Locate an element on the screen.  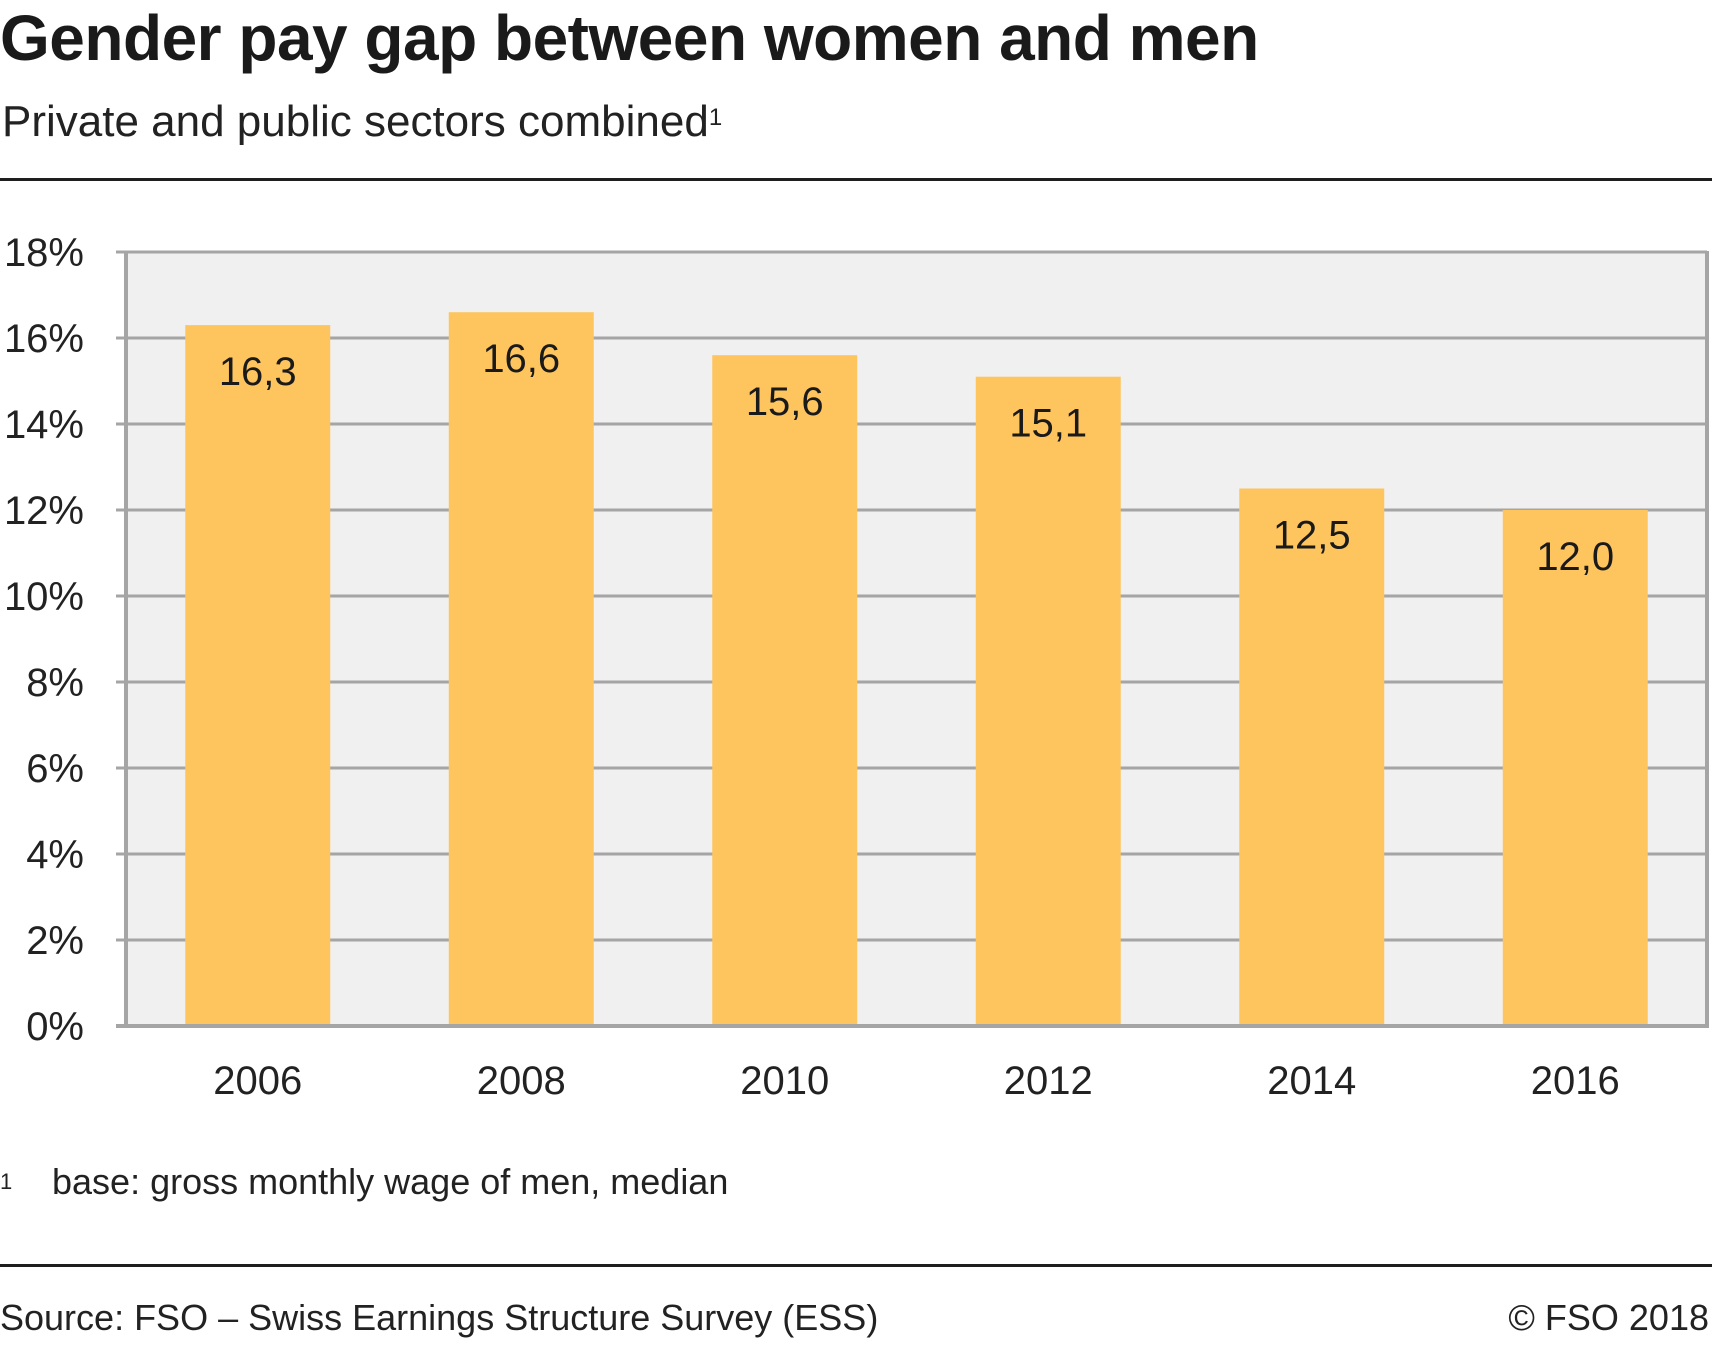
footnote: 1 base: gross monthly wage of men, median is located at coordinates (364, 1182).